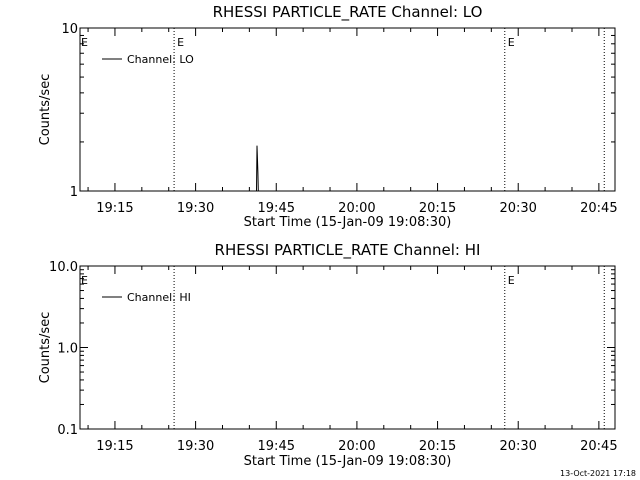 The width and height of the screenshot is (640, 480). What do you see at coordinates (159, 297) in the screenshot?
I see `legend-label: Channel: HI` at bounding box center [159, 297].